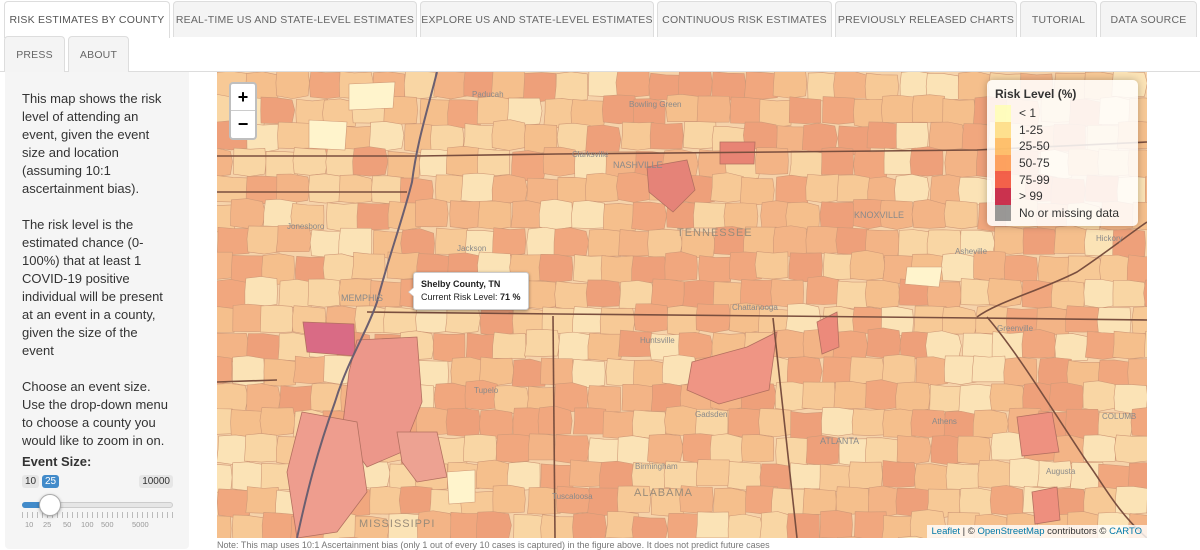 This screenshot has width=1200, height=550. What do you see at coordinates (243, 97) in the screenshot?
I see `zoom-in-button: +` at bounding box center [243, 97].